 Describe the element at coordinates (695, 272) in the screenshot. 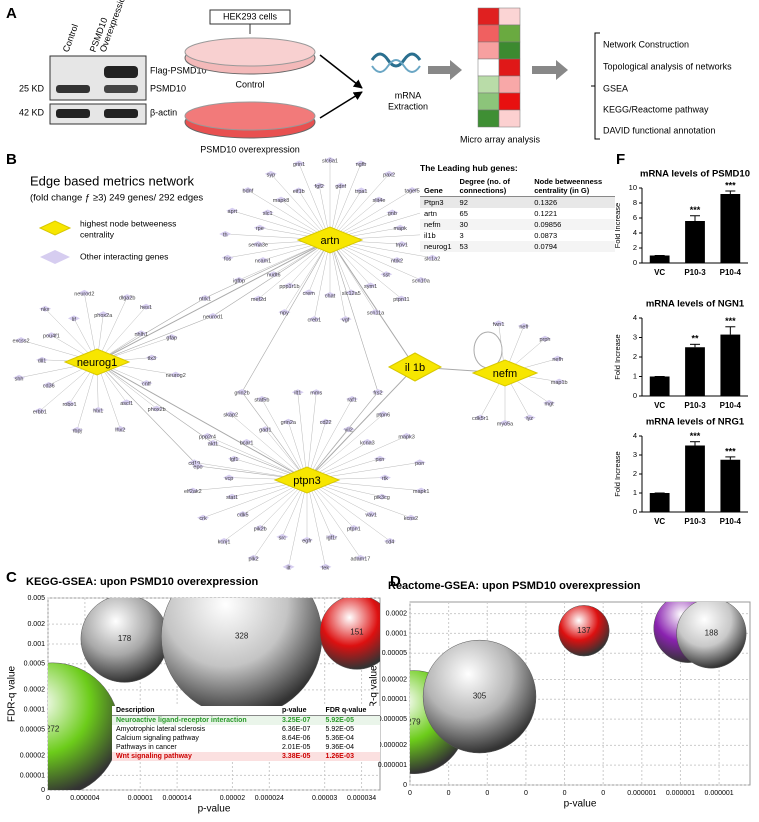

I see `x-tick-label: P10-3` at that location.